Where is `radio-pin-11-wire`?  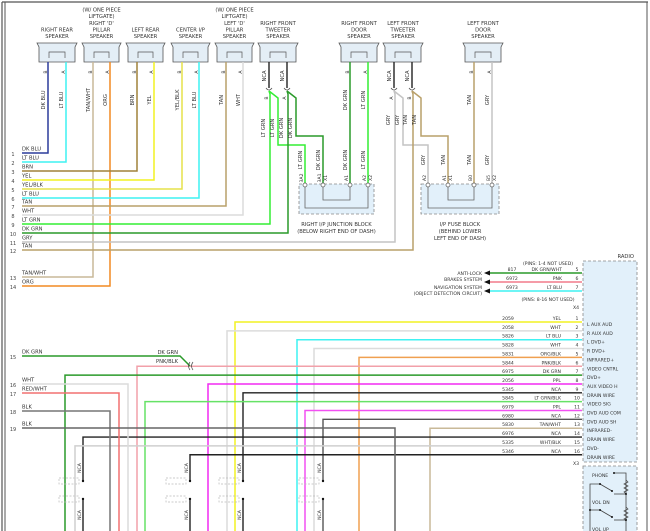
radio-pin-11-wire is located at coordinates (443, 470).